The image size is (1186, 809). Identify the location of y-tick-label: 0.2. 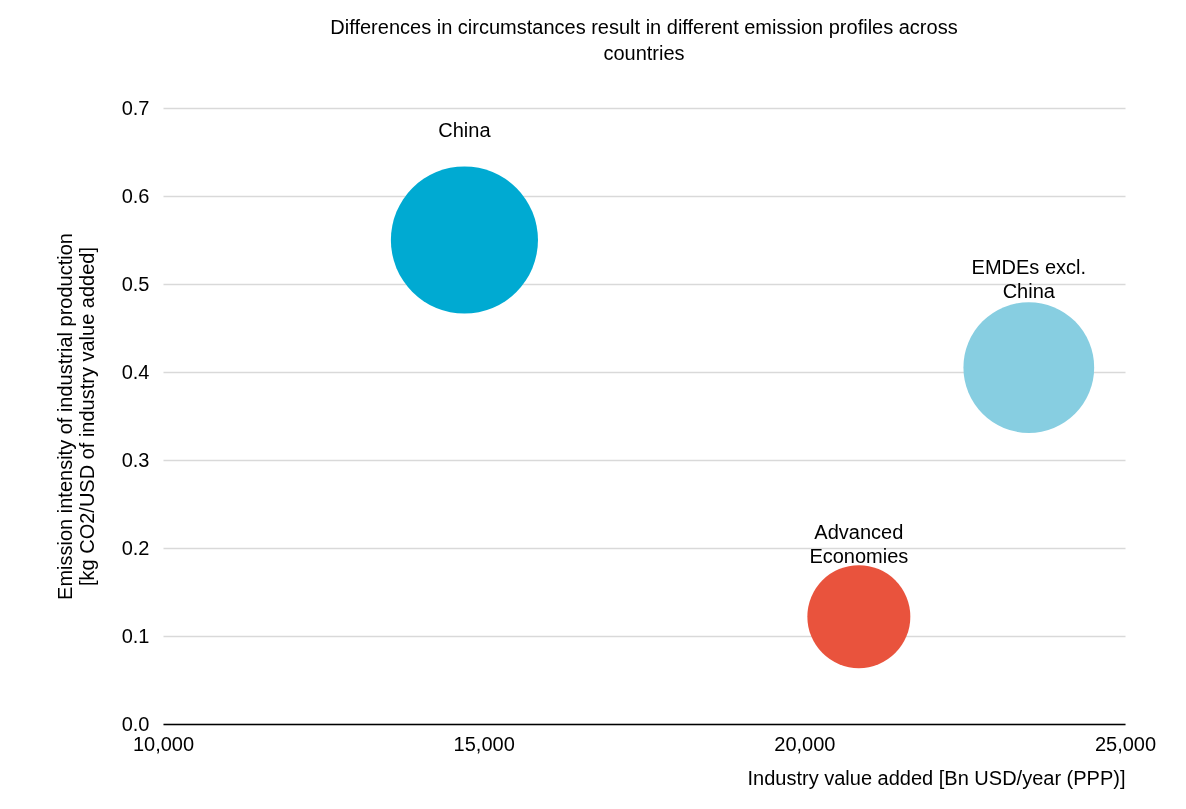
(135, 547).